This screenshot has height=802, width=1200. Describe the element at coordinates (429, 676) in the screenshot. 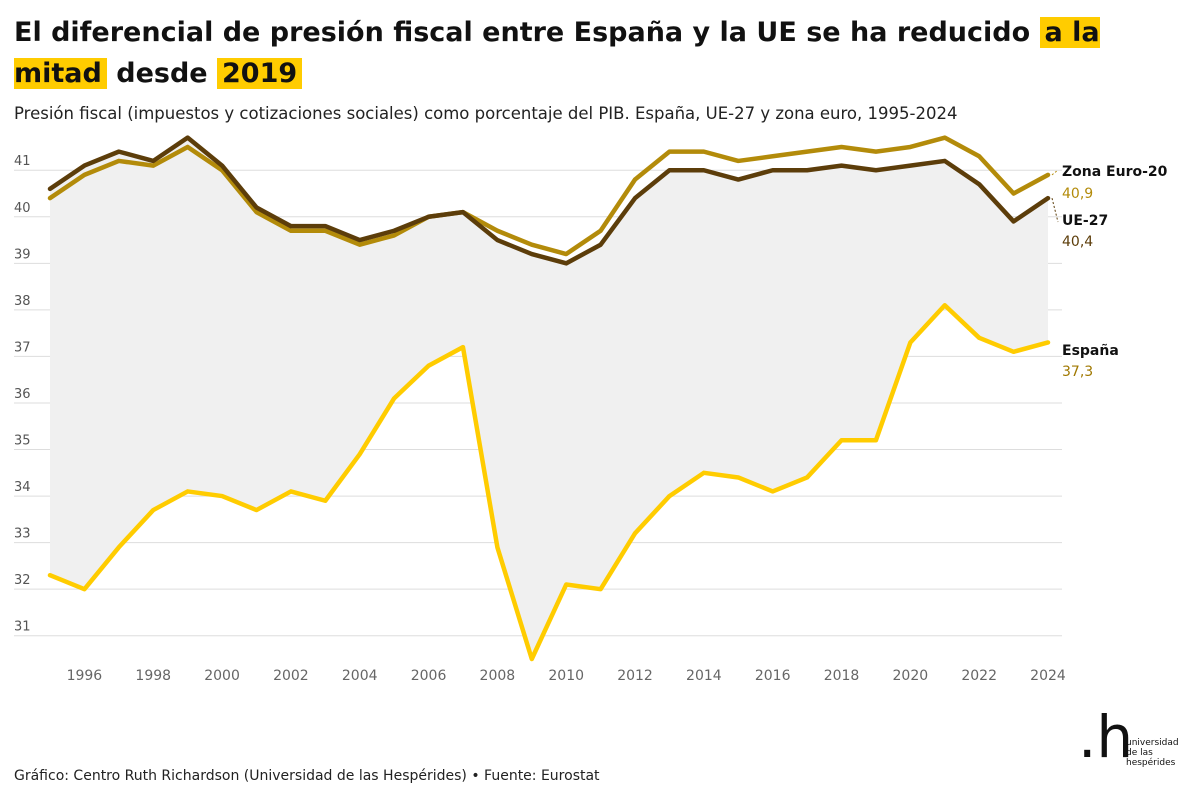

I see `x-tick-label: 2006` at that location.